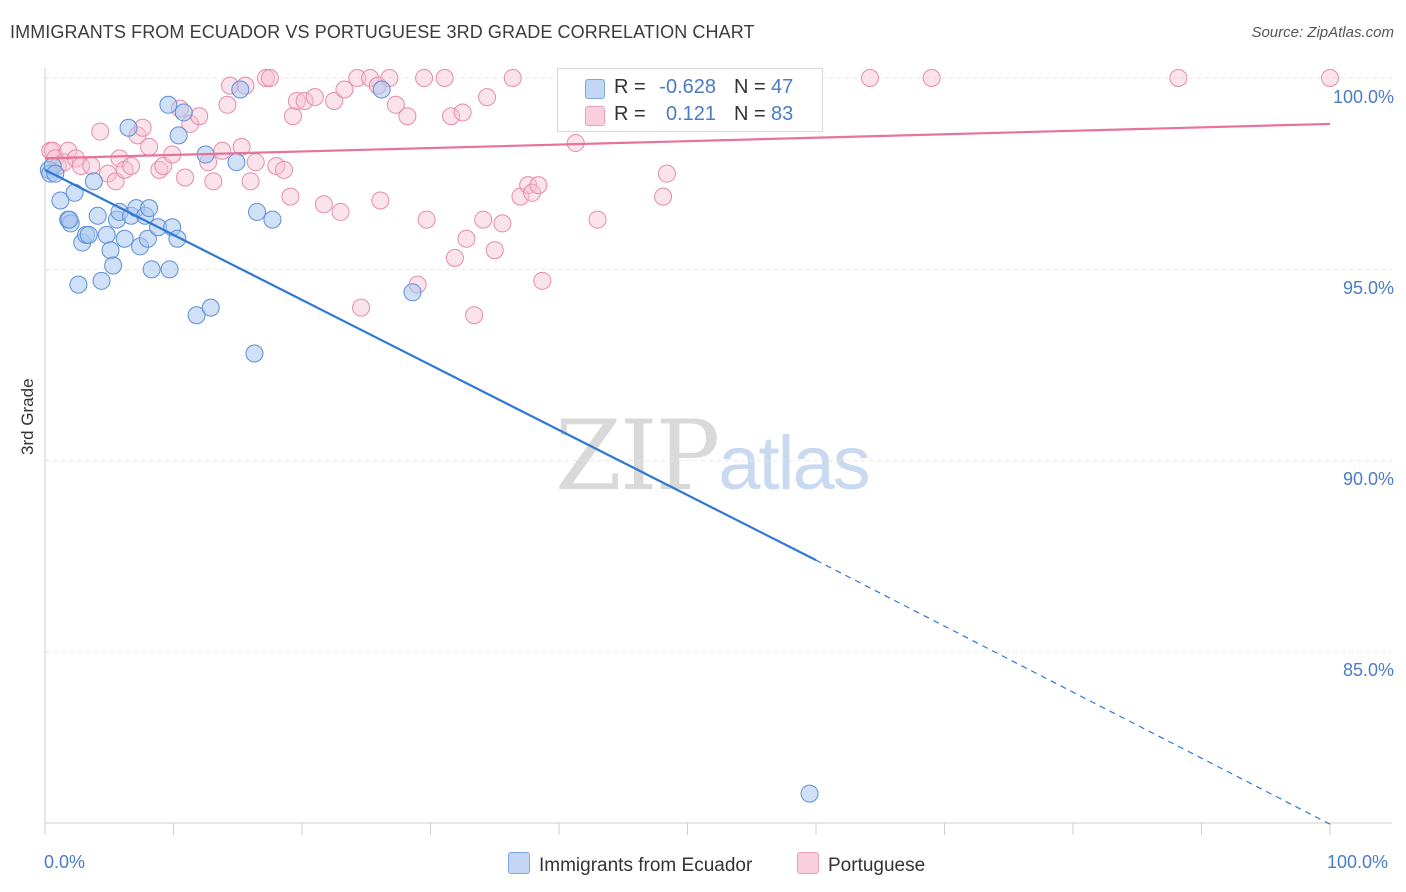  I want to click on watermark-zip: ZIP, so click(637, 456).